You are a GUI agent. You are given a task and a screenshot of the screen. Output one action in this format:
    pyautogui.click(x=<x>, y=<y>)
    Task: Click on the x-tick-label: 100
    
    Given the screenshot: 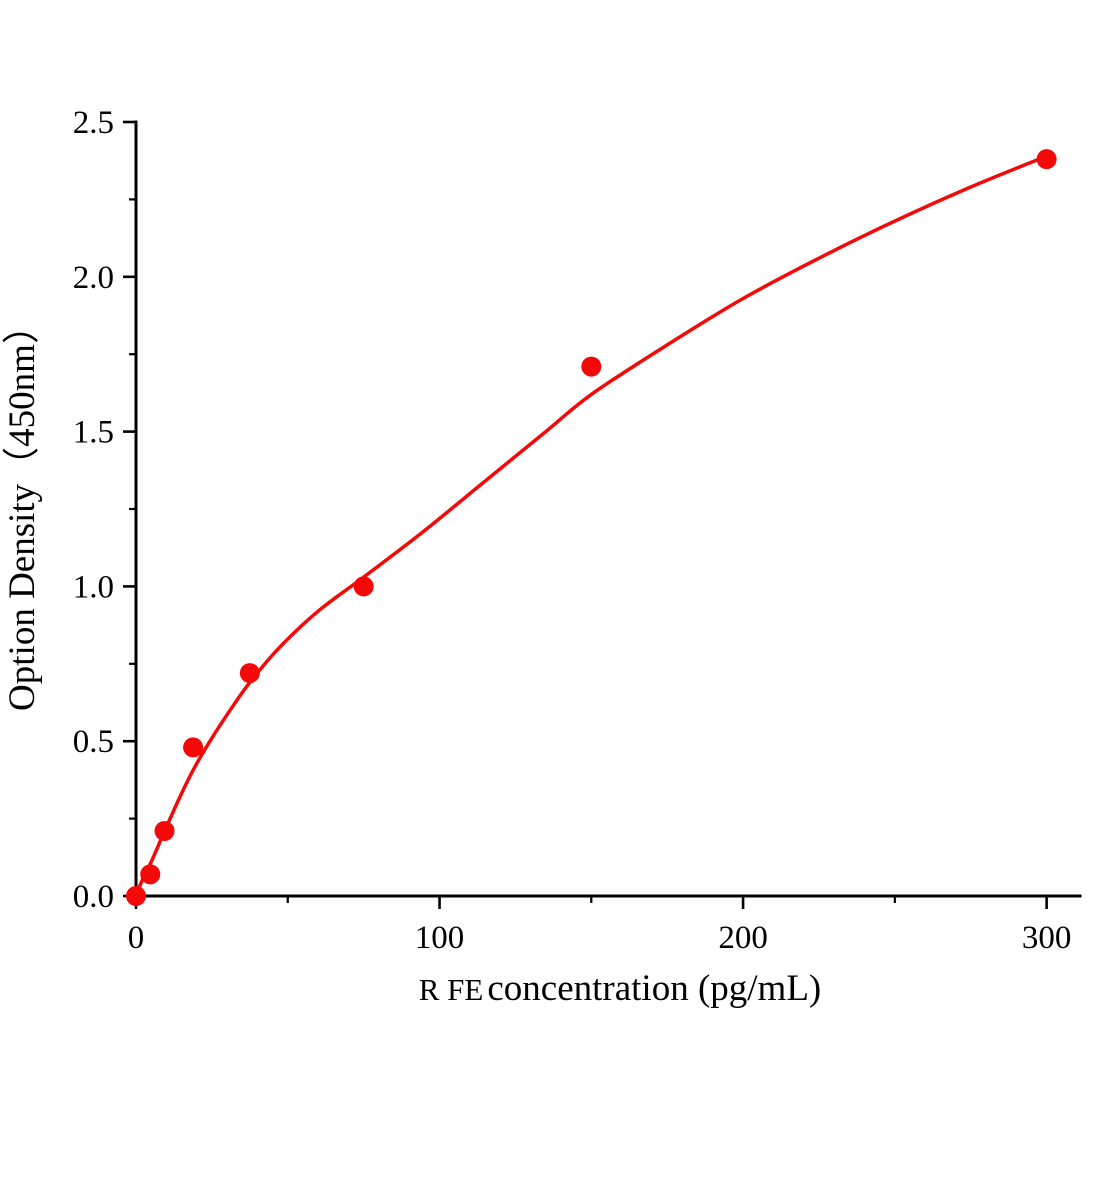 What is the action you would take?
    pyautogui.click(x=440, y=938)
    